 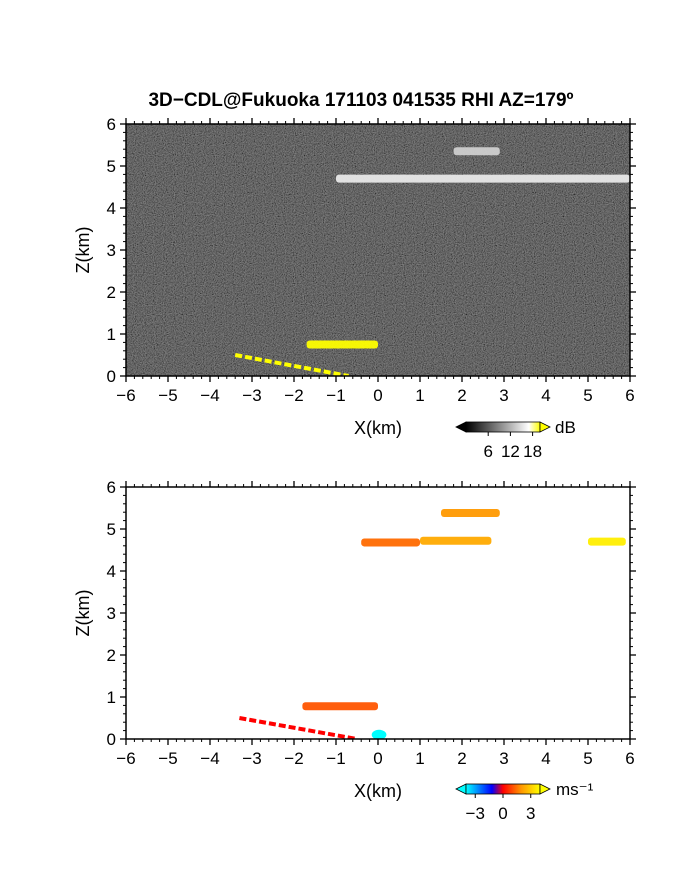 What do you see at coordinates (502, 813) in the screenshot?
I see `colorbar-tick-label: 0` at bounding box center [502, 813].